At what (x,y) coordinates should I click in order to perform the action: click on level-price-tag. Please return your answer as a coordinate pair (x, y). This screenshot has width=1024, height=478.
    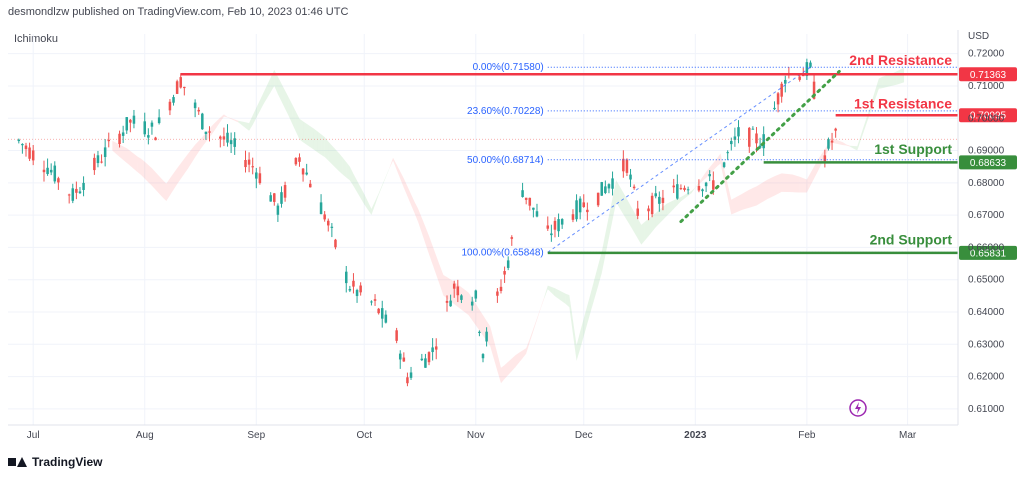
    Looking at the image, I should click on (988, 115).